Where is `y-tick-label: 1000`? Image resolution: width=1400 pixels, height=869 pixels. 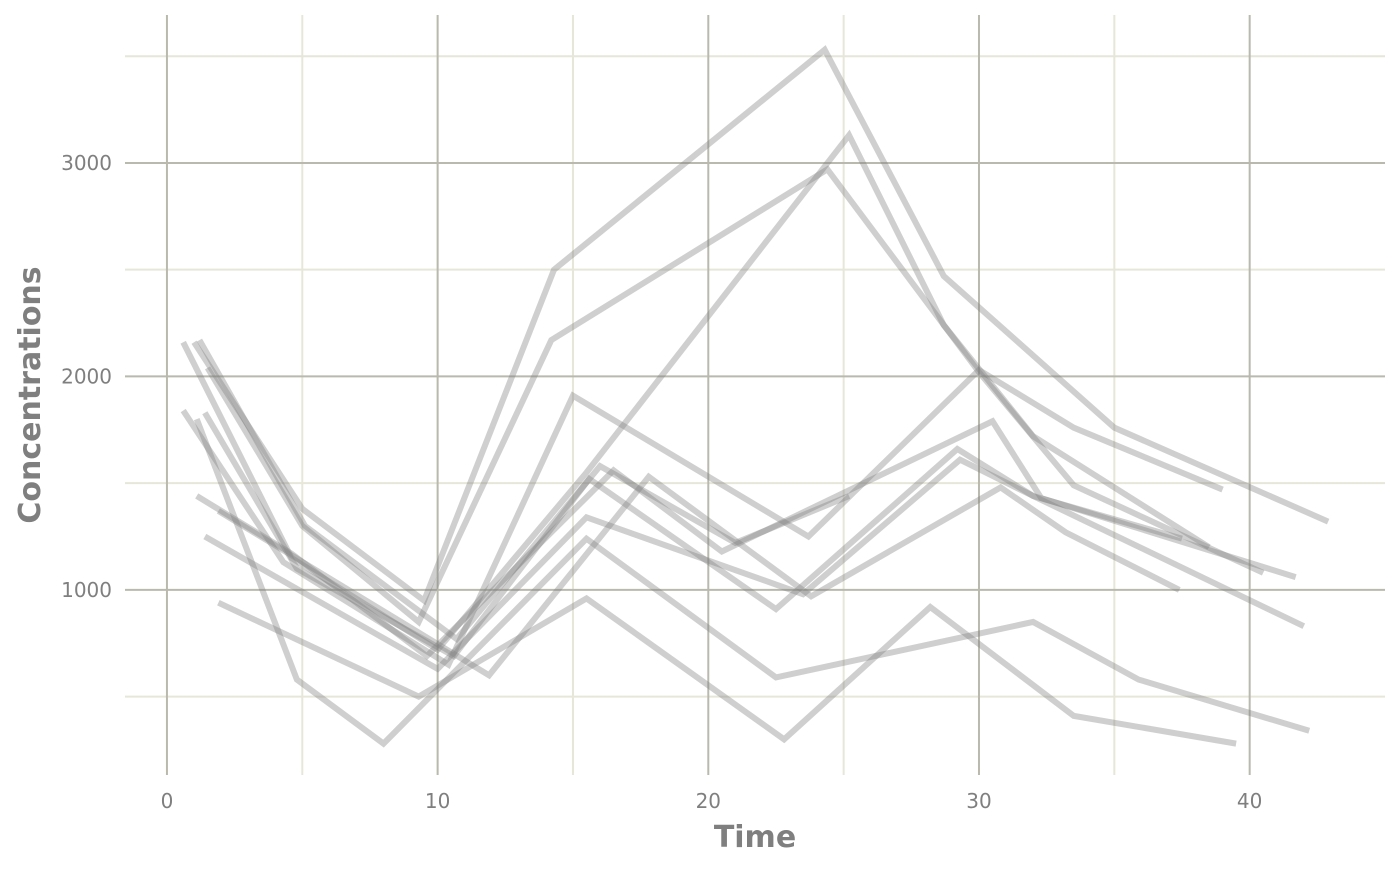 y-tick-label: 1000 is located at coordinates (86, 590).